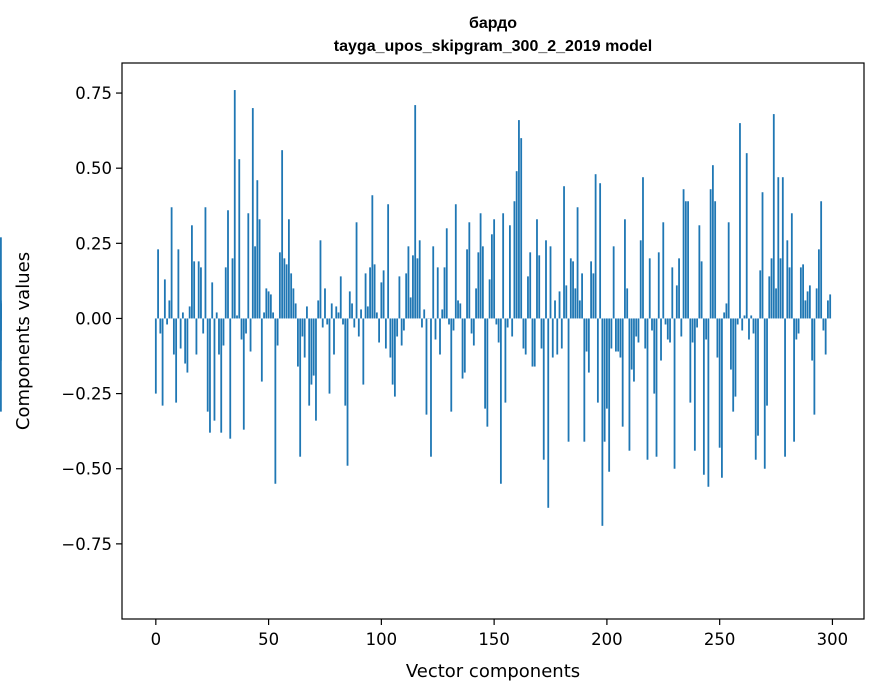 The height and width of the screenshot is (696, 880). Describe the element at coordinates (607, 639) in the screenshot. I see `x-tick-label: 200` at that location.